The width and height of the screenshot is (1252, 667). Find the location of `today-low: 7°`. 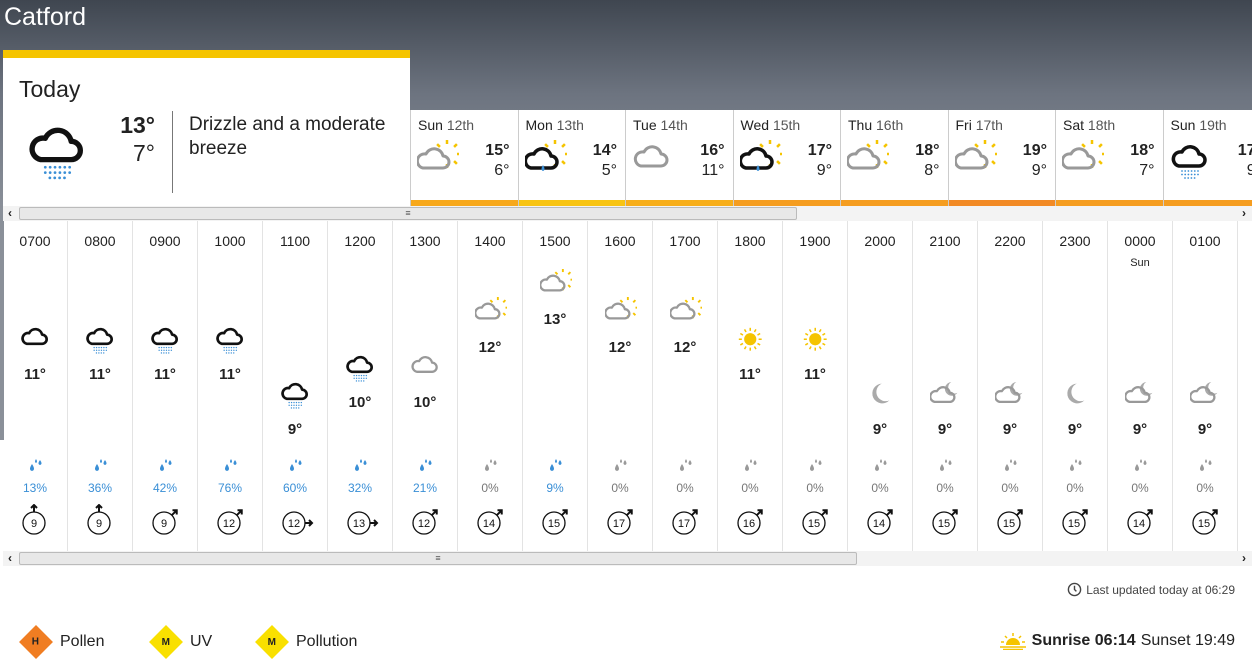

today-low: 7° is located at coordinates (144, 153).